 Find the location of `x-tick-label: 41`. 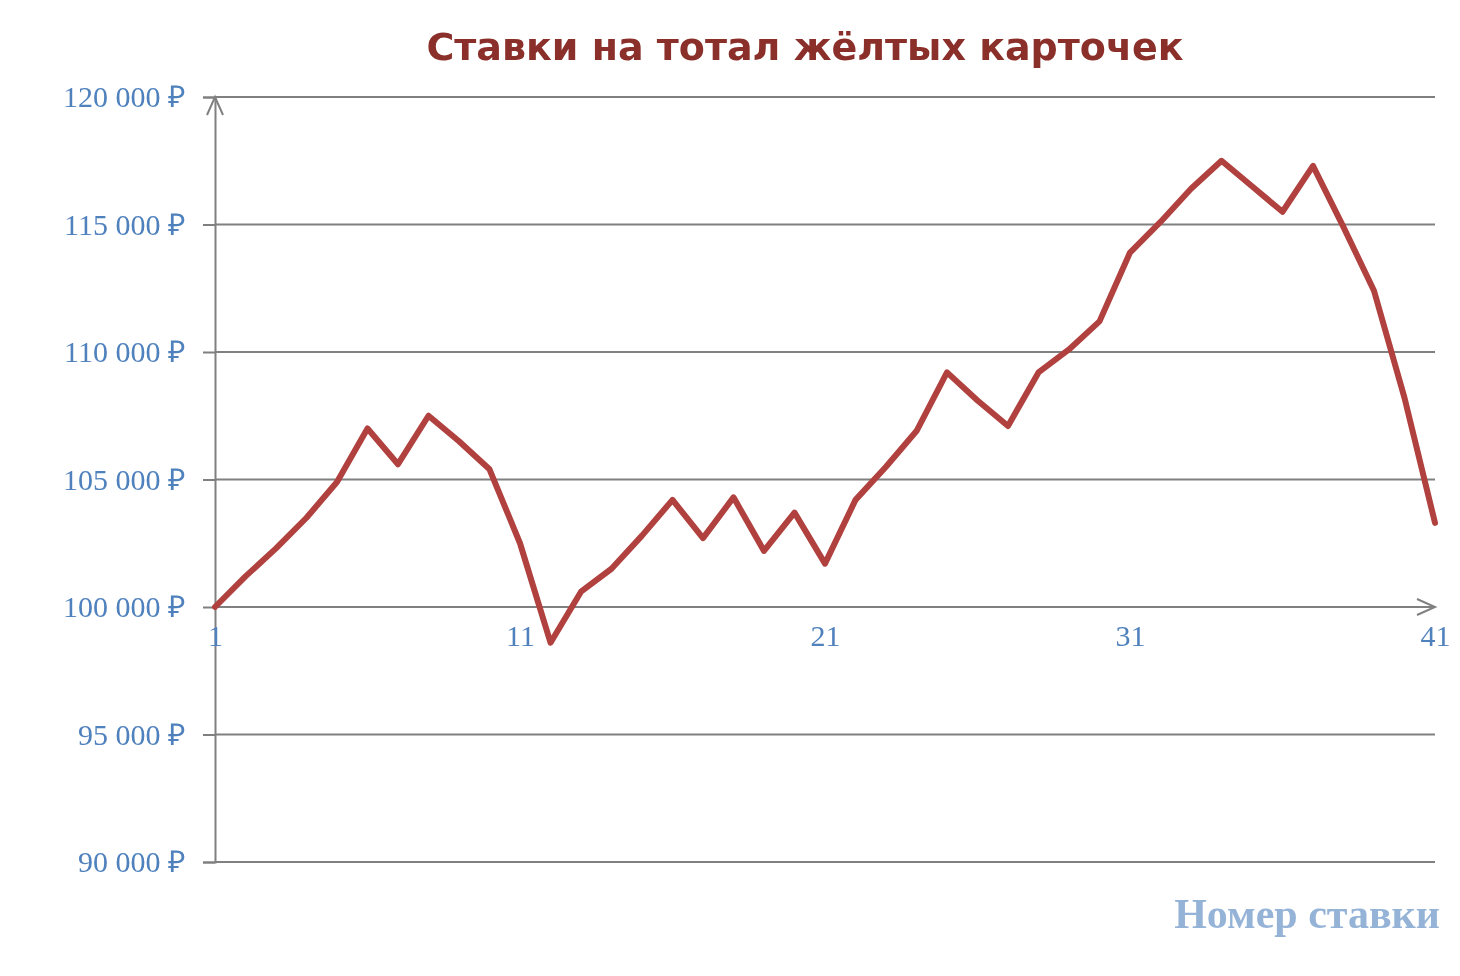

x-tick-label: 41 is located at coordinates (1435, 636).